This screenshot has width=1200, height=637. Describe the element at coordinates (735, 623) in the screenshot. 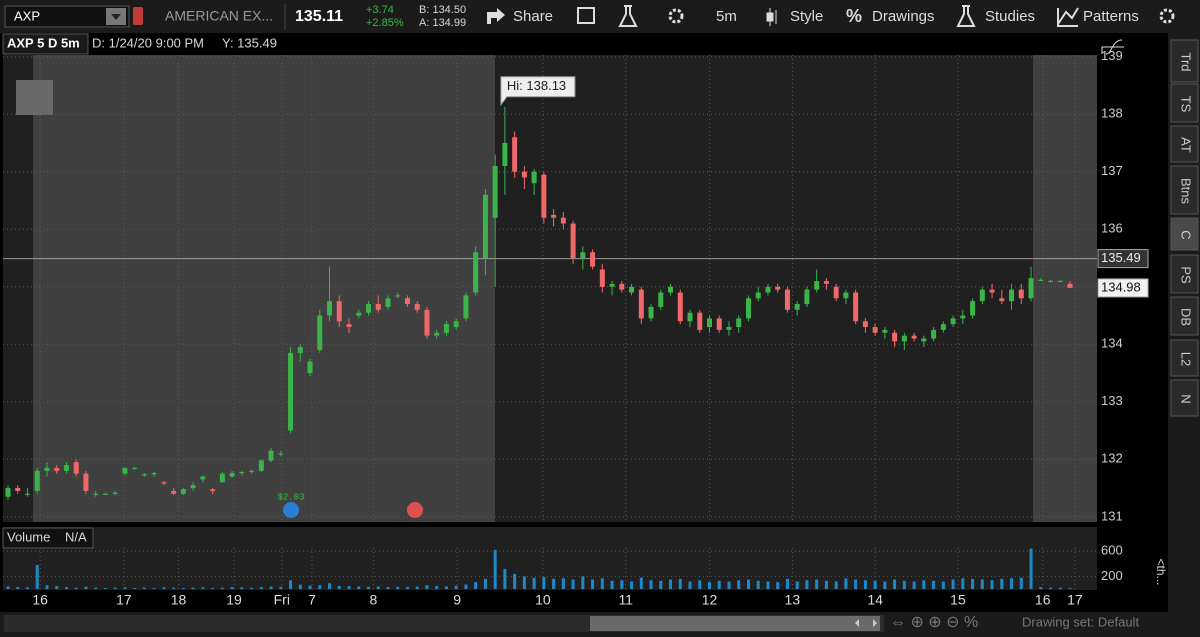

I see `scroll-thumb` at that location.